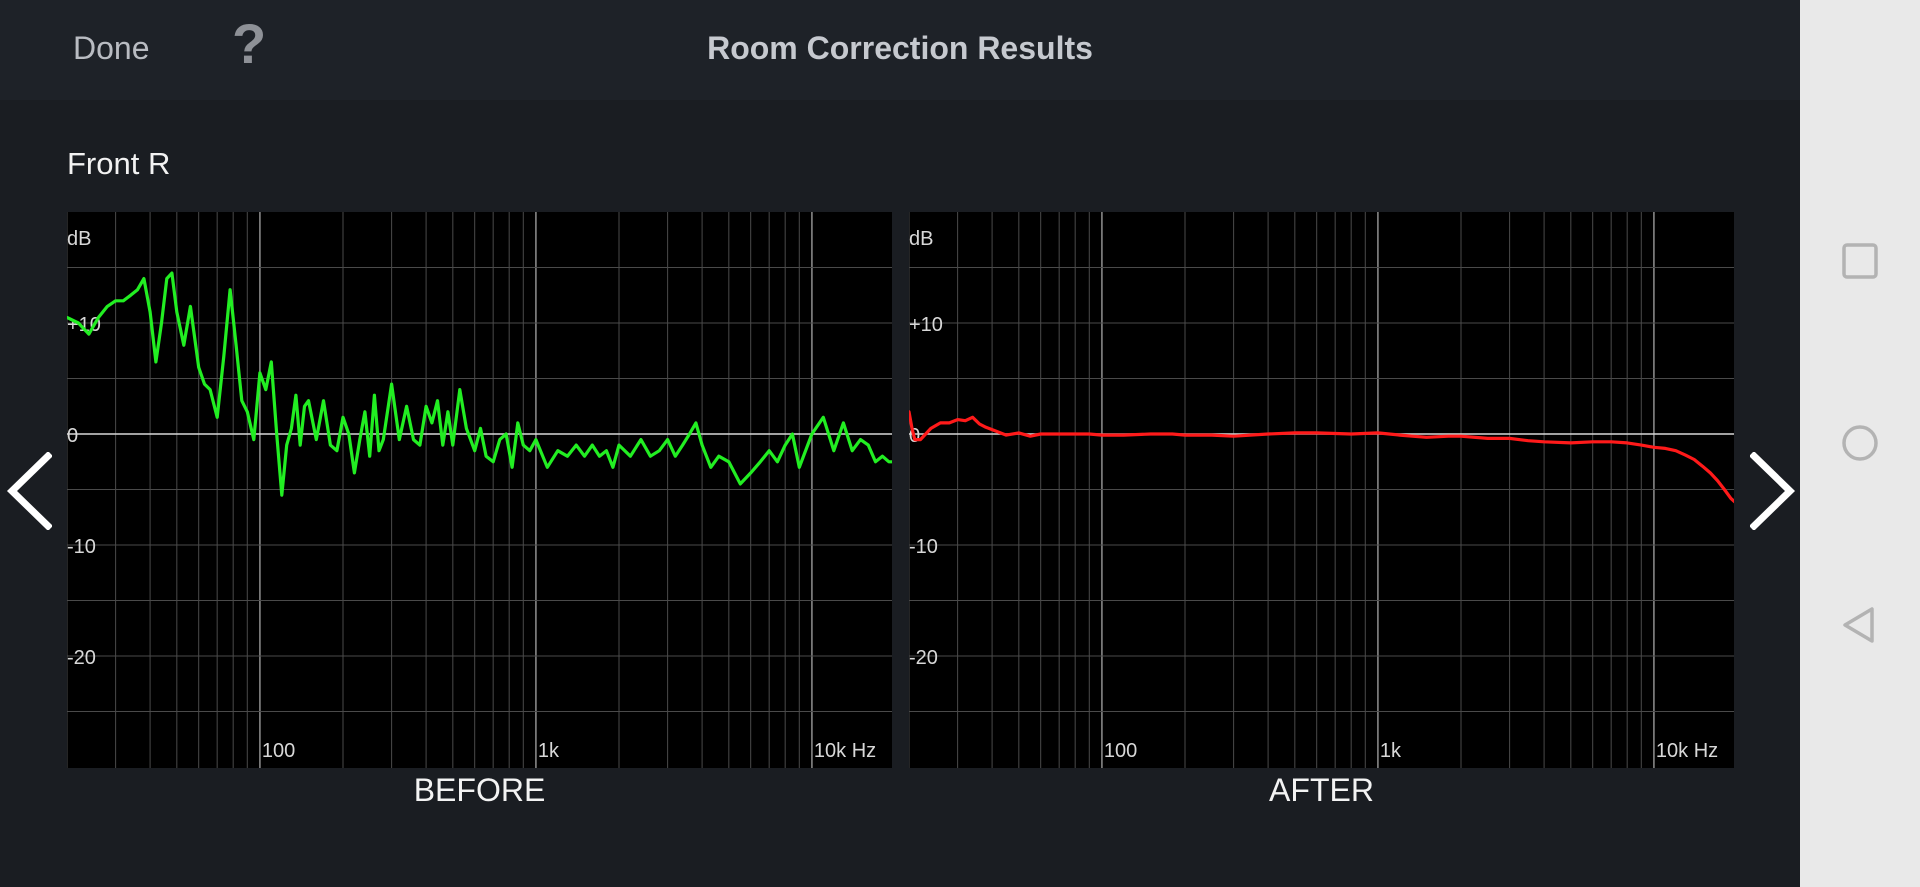 The width and height of the screenshot is (1920, 887). I want to click on recents-button, so click(1860, 261).